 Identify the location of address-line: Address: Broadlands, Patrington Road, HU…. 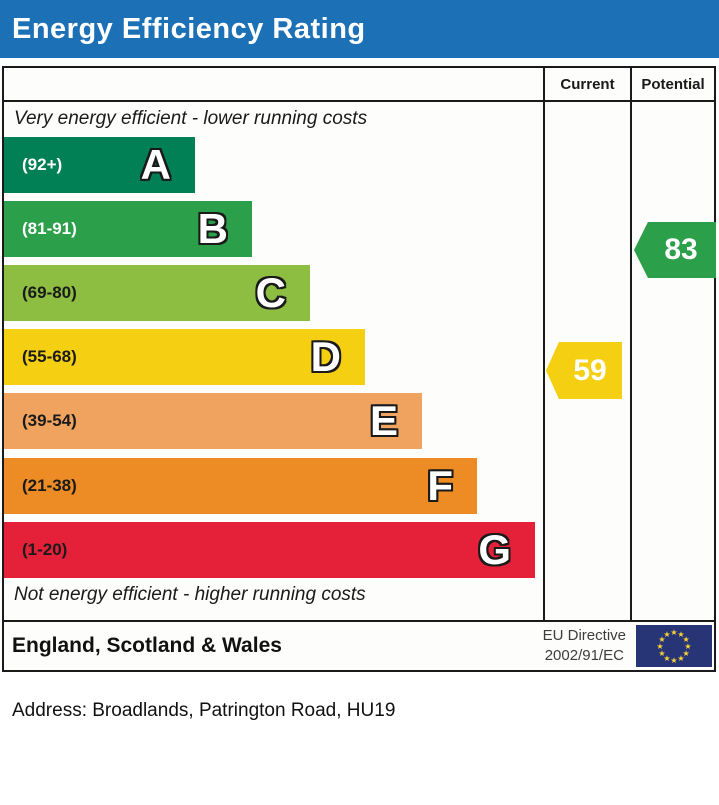
(204, 710).